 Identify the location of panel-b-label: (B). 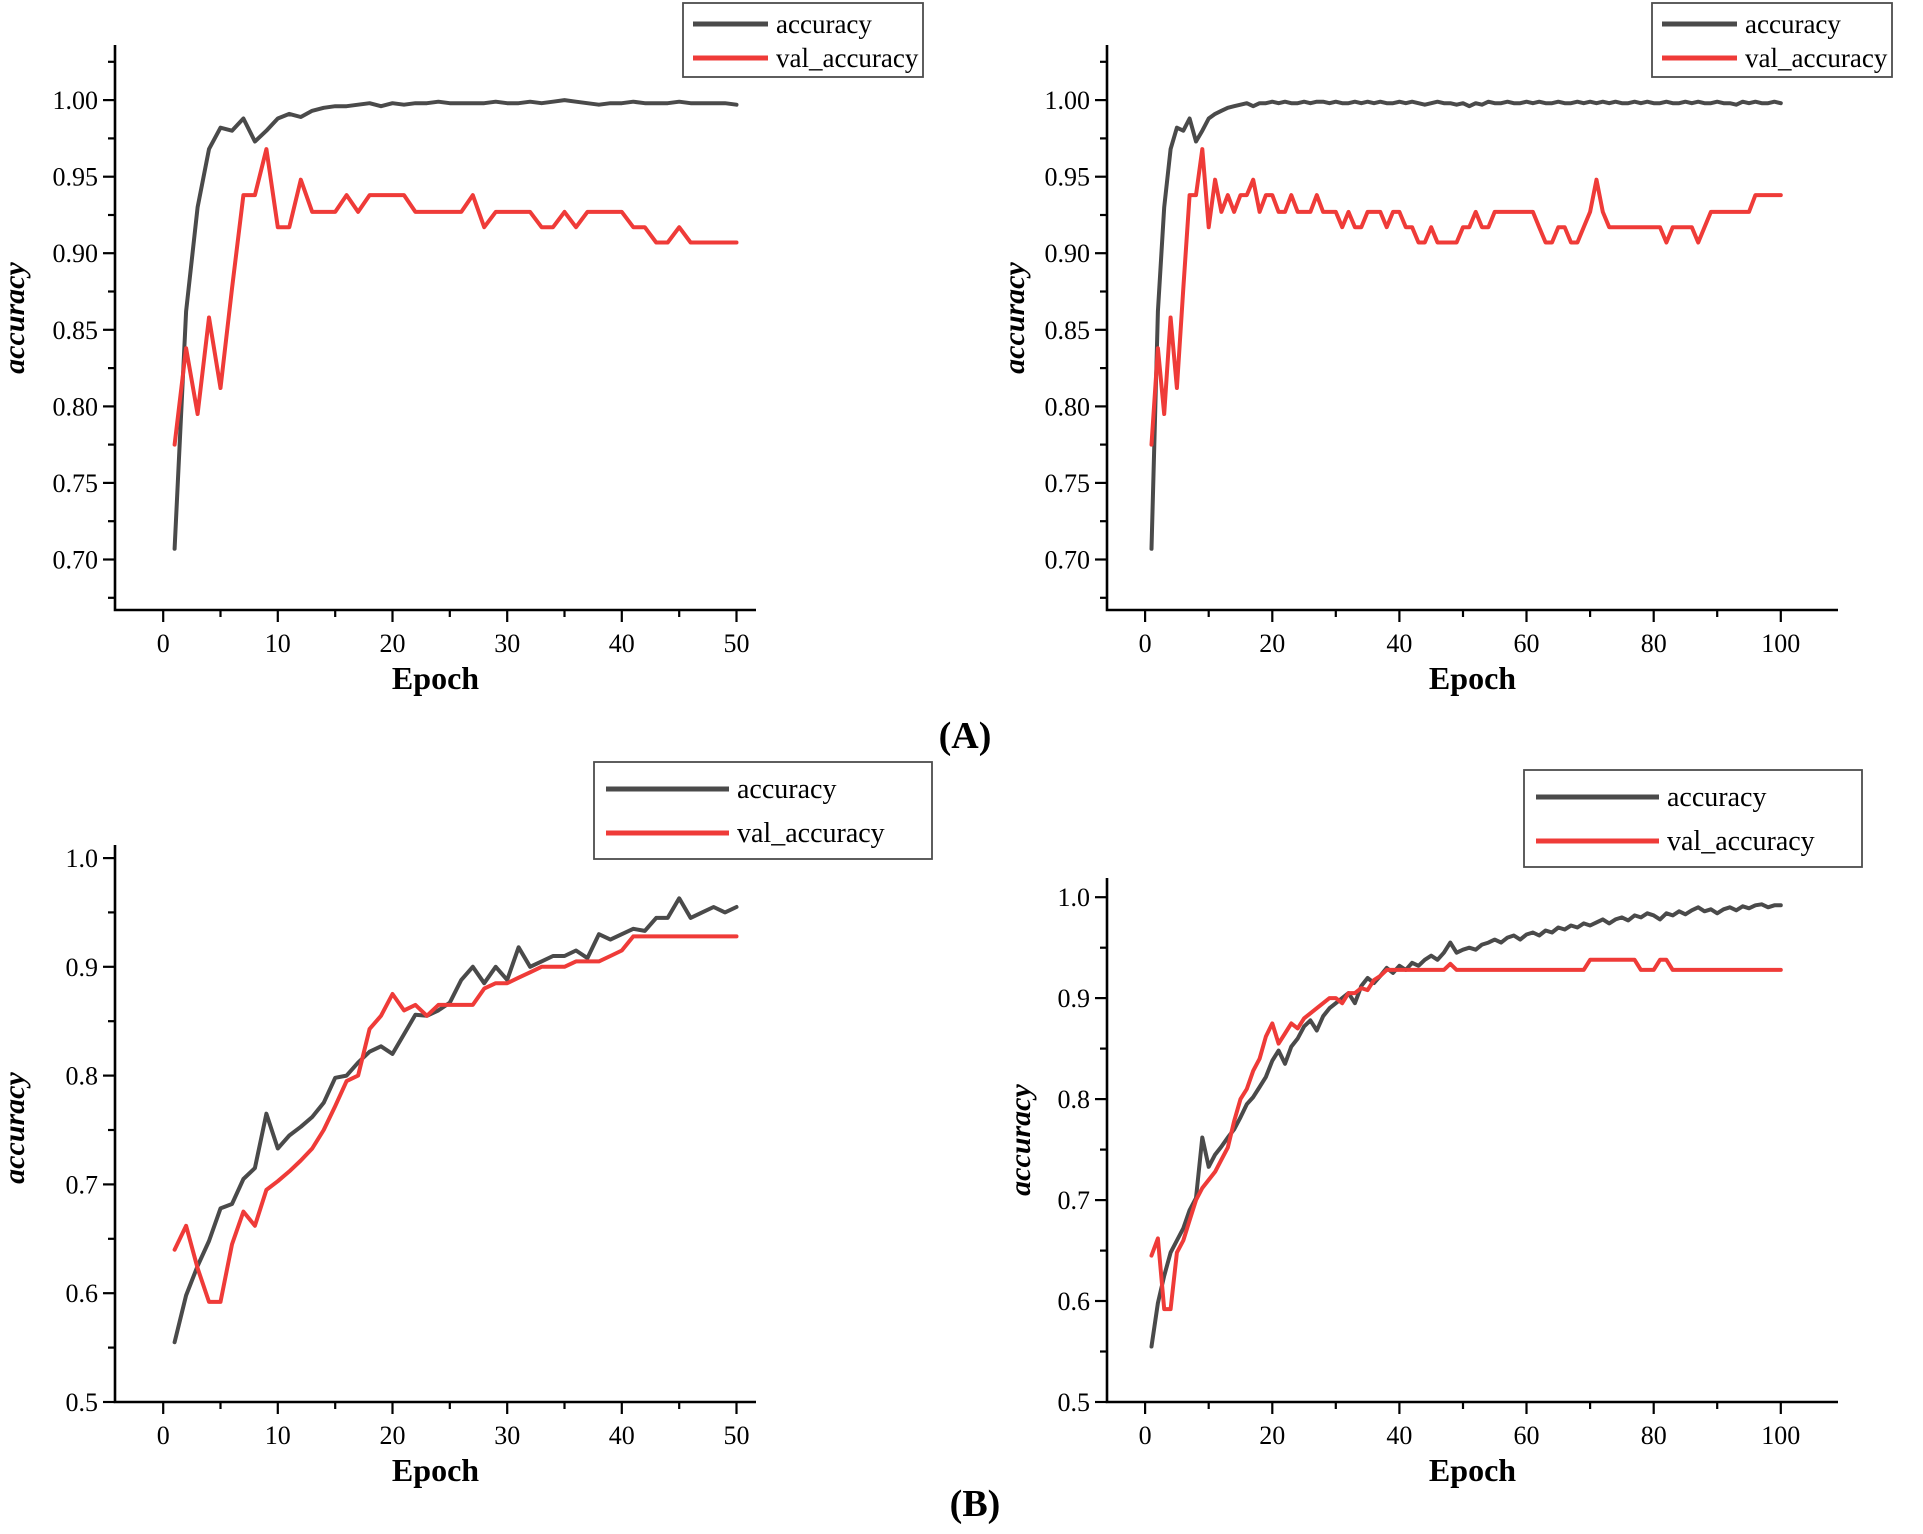
(975, 1504).